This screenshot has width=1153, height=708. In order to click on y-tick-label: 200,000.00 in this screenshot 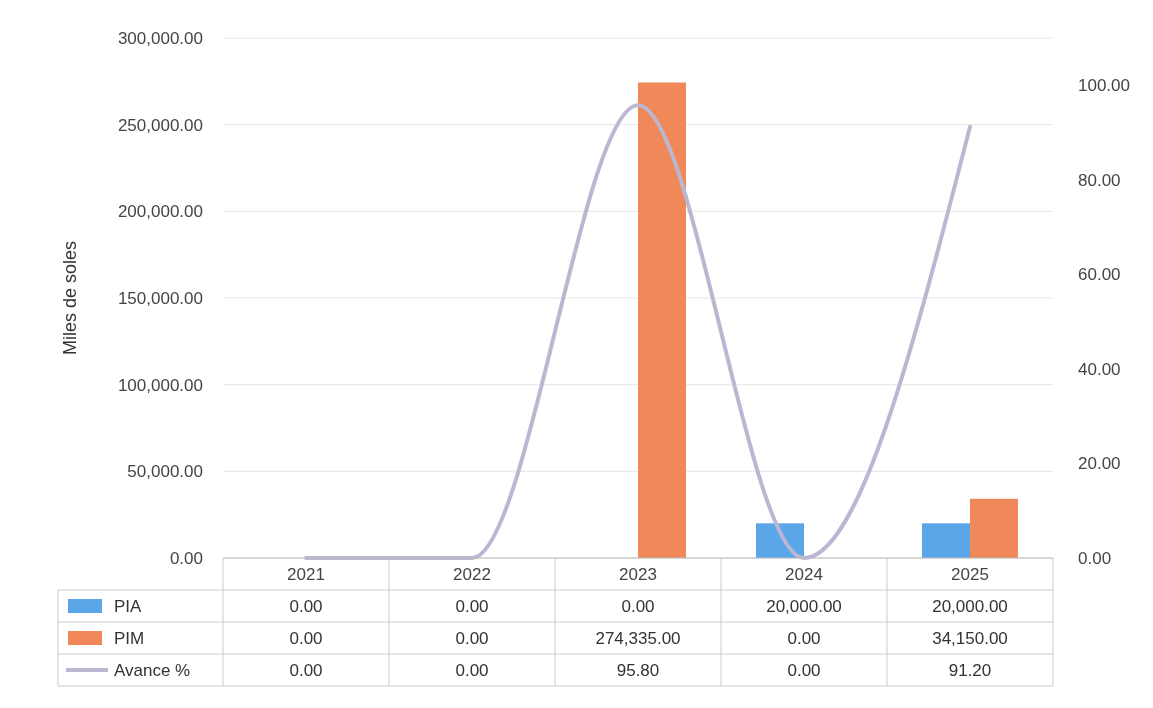, I will do `click(160, 212)`.